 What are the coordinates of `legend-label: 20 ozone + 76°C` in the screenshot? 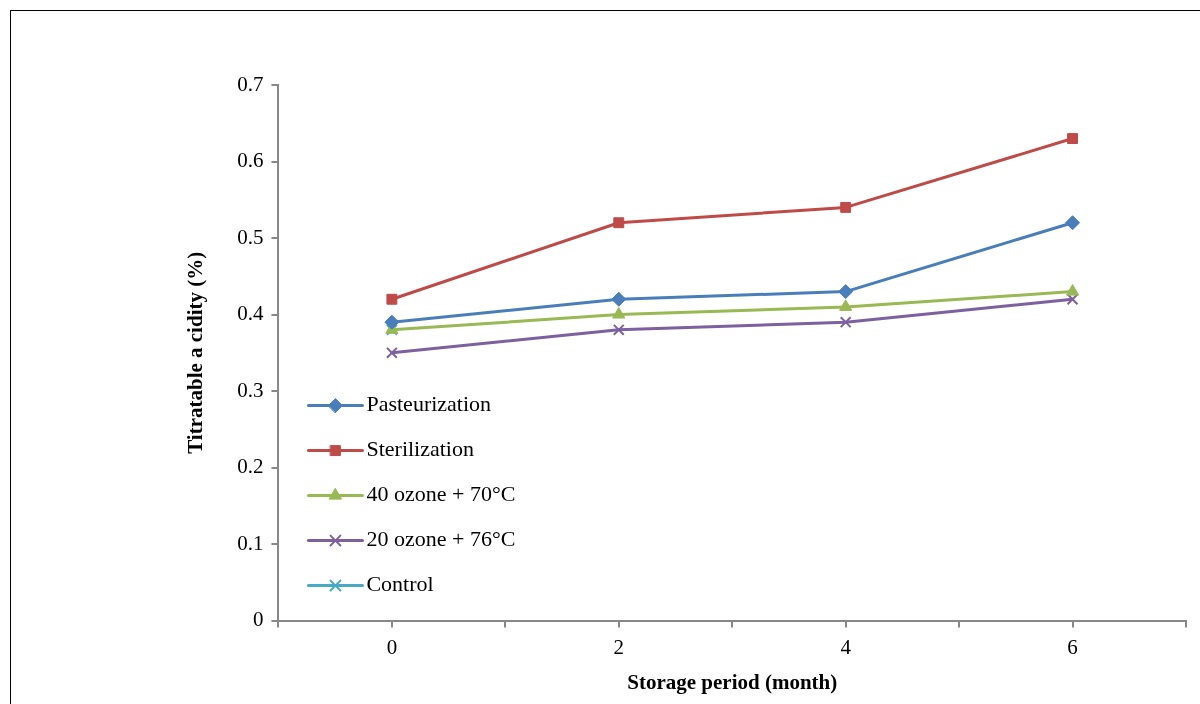 It's located at (441, 539).